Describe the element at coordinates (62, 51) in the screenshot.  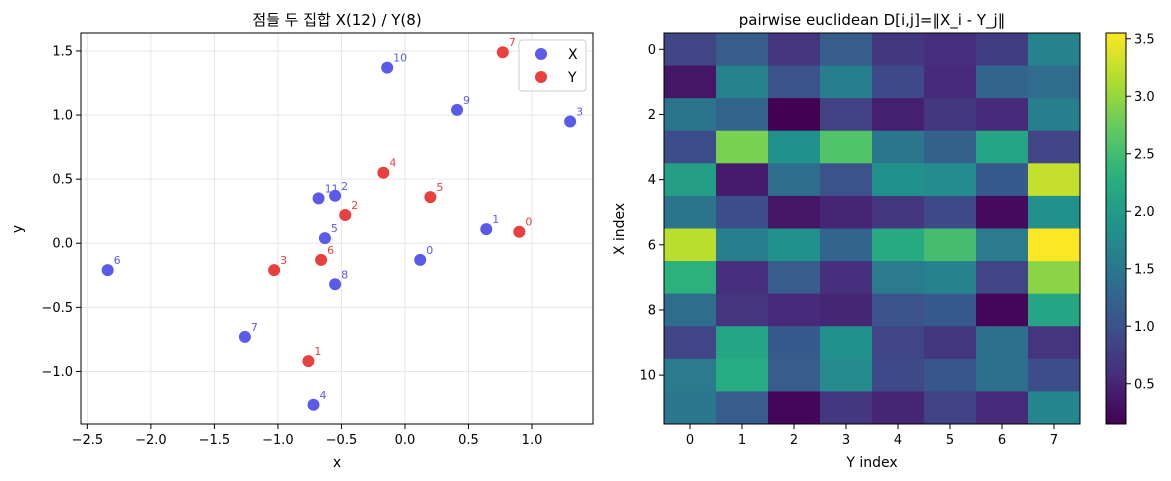
I see `y-tick-label: 1.5` at that location.